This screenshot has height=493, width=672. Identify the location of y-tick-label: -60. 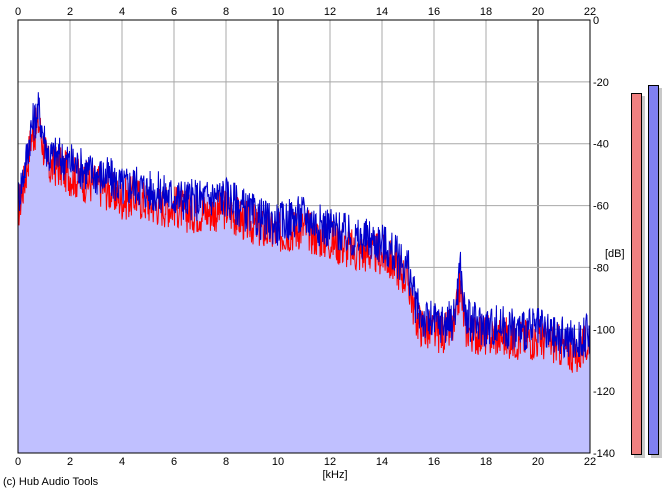
(601, 207).